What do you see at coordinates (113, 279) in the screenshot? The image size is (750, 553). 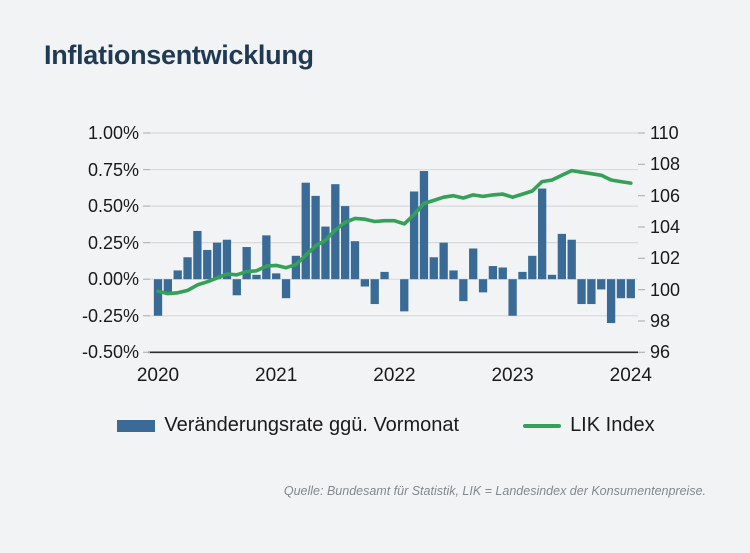 I see `left-axis-label: 0.00%` at bounding box center [113, 279].